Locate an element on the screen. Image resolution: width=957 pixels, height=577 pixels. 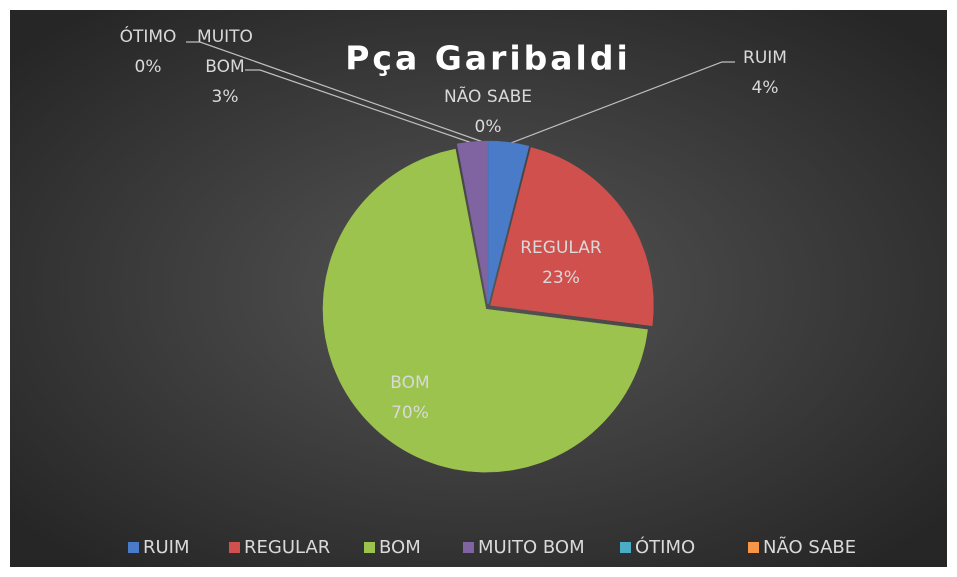
legend-label: MUITO BOM is located at coordinates (531, 547).